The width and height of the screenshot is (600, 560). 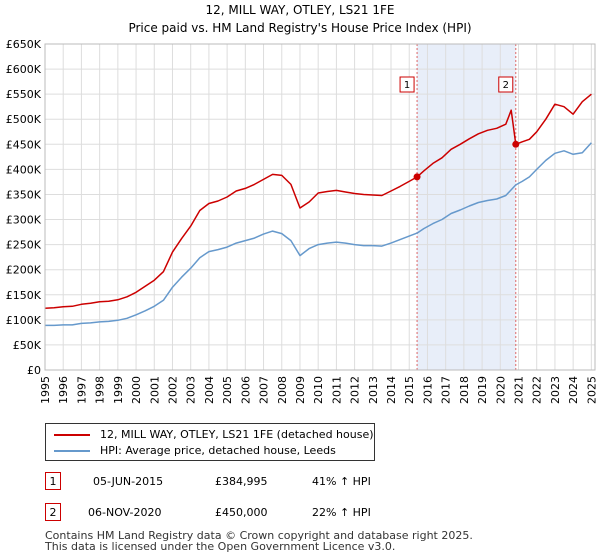 What do you see at coordinates (241, 481) in the screenshot?
I see `sale-price: £384,995` at bounding box center [241, 481].